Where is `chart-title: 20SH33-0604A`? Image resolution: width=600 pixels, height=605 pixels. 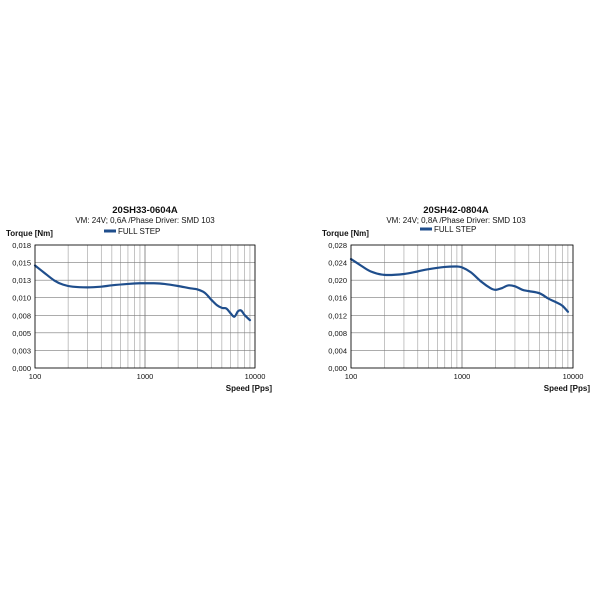 chart-title: 20SH33-0604A is located at coordinates (145, 210).